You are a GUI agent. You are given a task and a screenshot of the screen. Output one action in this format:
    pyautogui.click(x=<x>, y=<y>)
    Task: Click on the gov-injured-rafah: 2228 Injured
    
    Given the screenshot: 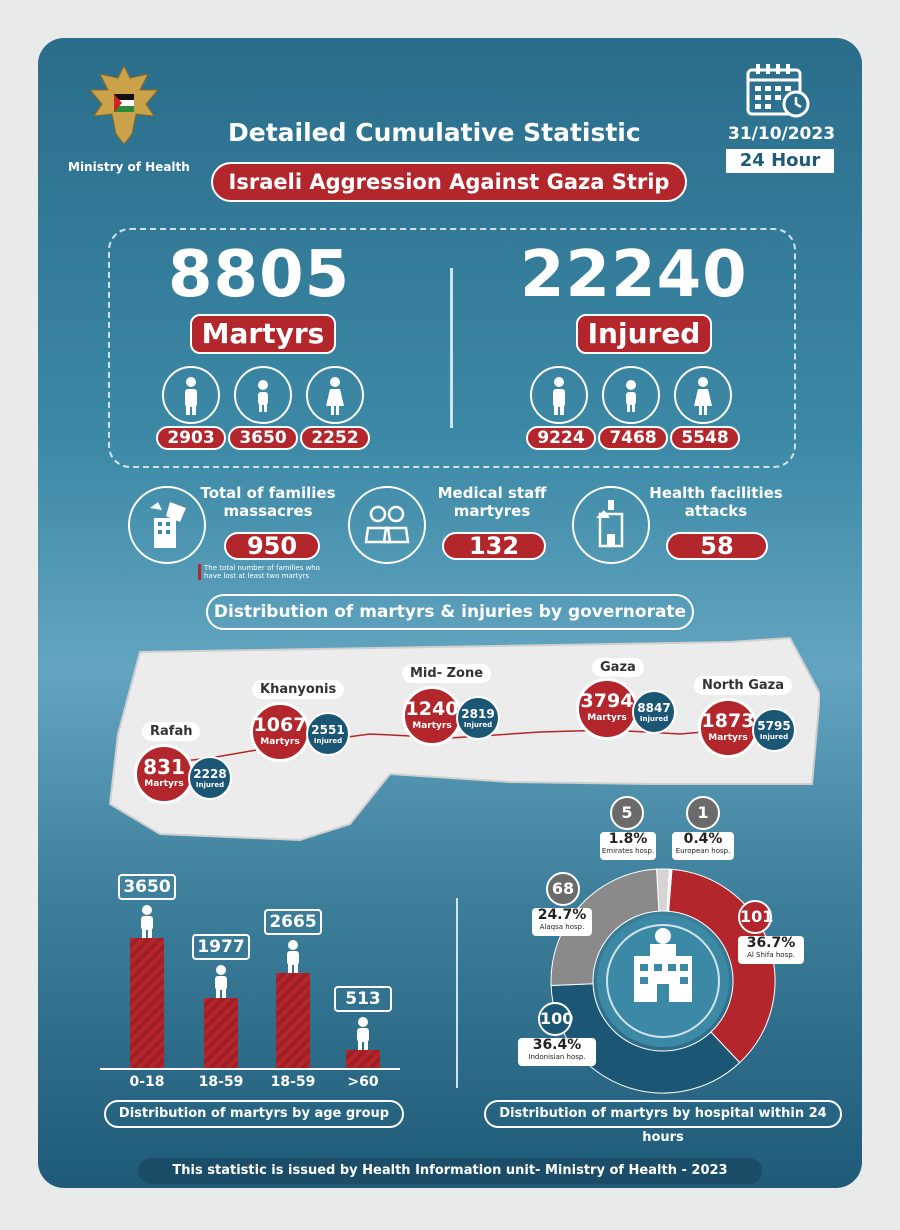 What is the action you would take?
    pyautogui.click(x=210, y=778)
    